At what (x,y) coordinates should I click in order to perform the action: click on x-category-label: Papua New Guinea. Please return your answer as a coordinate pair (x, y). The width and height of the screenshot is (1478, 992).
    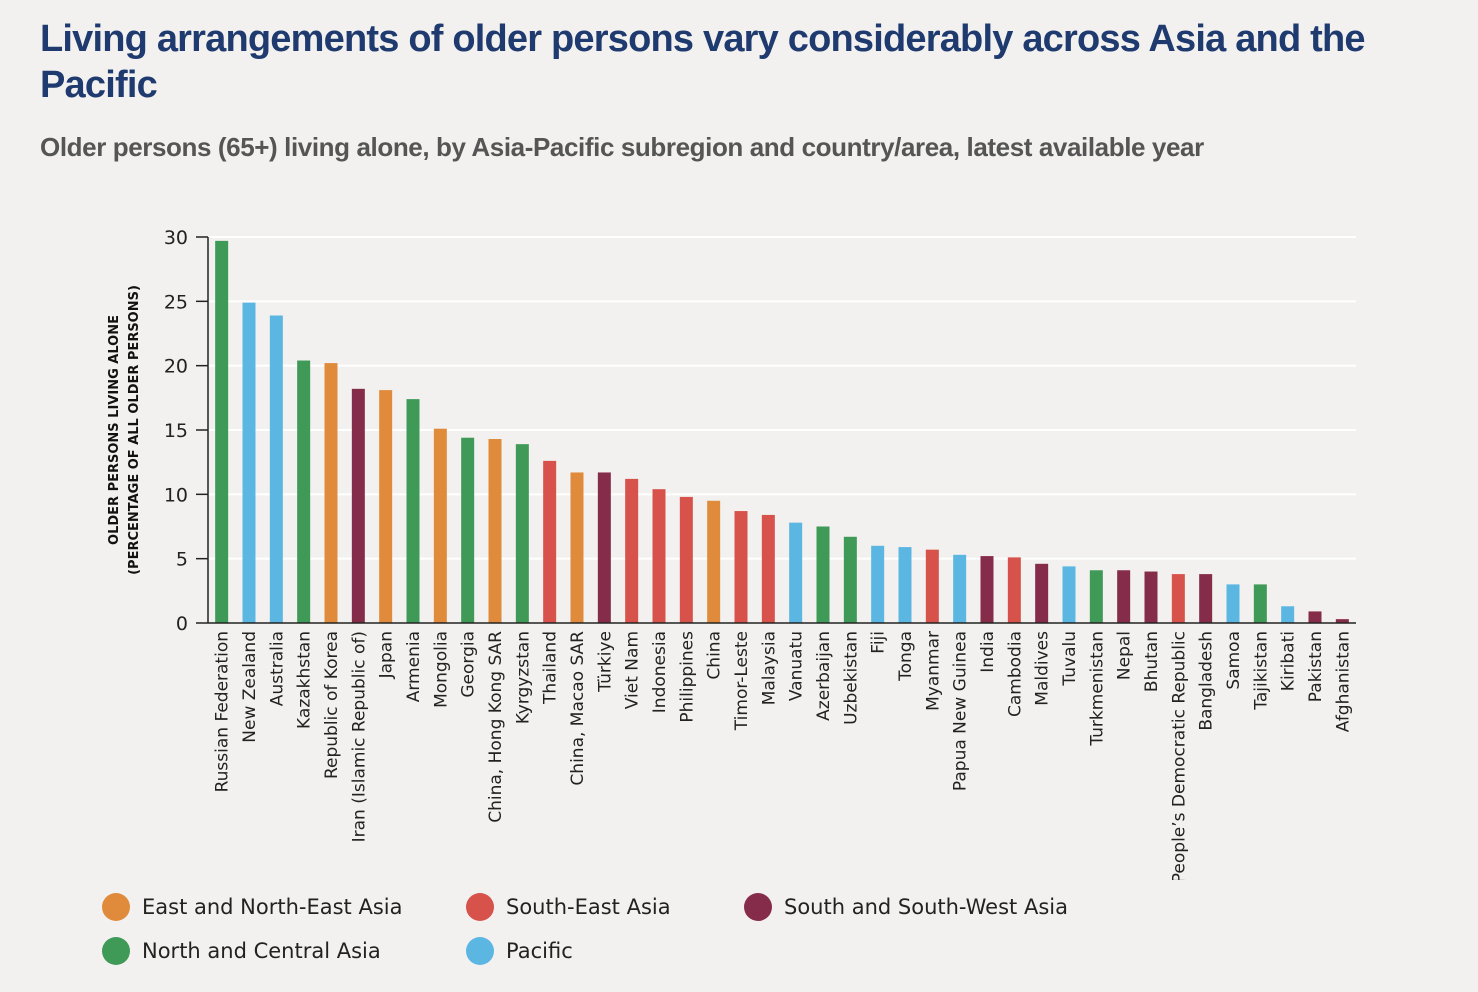
    Looking at the image, I should click on (961, 711).